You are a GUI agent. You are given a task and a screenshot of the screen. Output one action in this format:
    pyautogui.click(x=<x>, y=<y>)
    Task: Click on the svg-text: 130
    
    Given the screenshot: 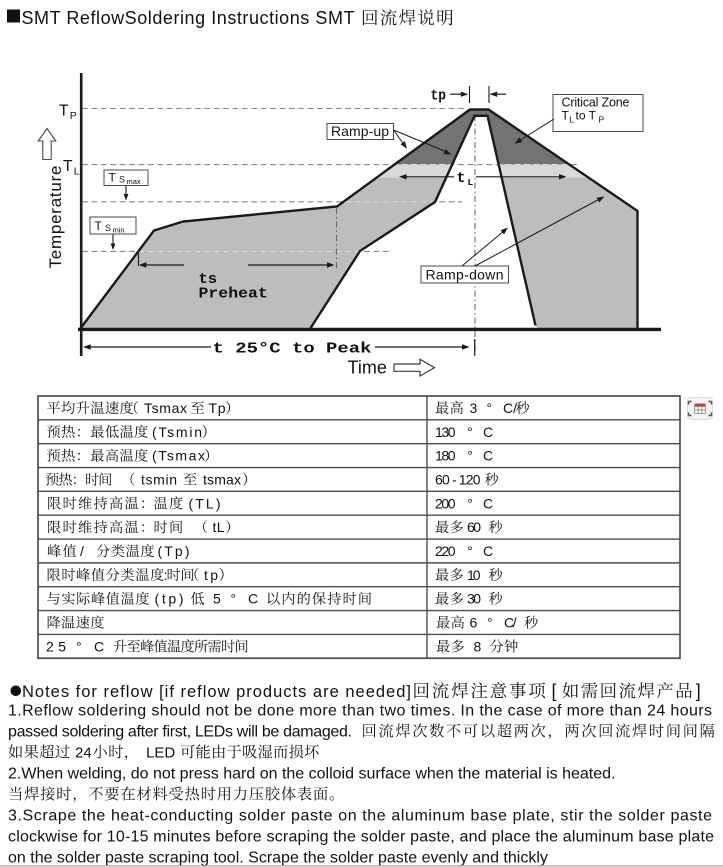 What is the action you would take?
    pyautogui.click(x=445, y=432)
    